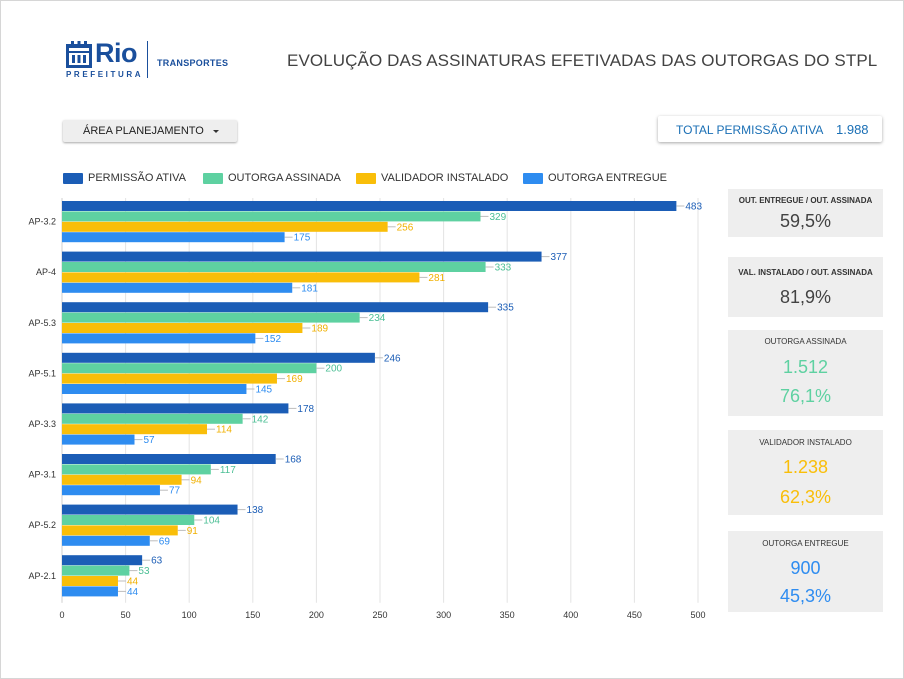 The image size is (904, 679). What do you see at coordinates (150, 440) in the screenshot?
I see `data-label: 57` at bounding box center [150, 440].